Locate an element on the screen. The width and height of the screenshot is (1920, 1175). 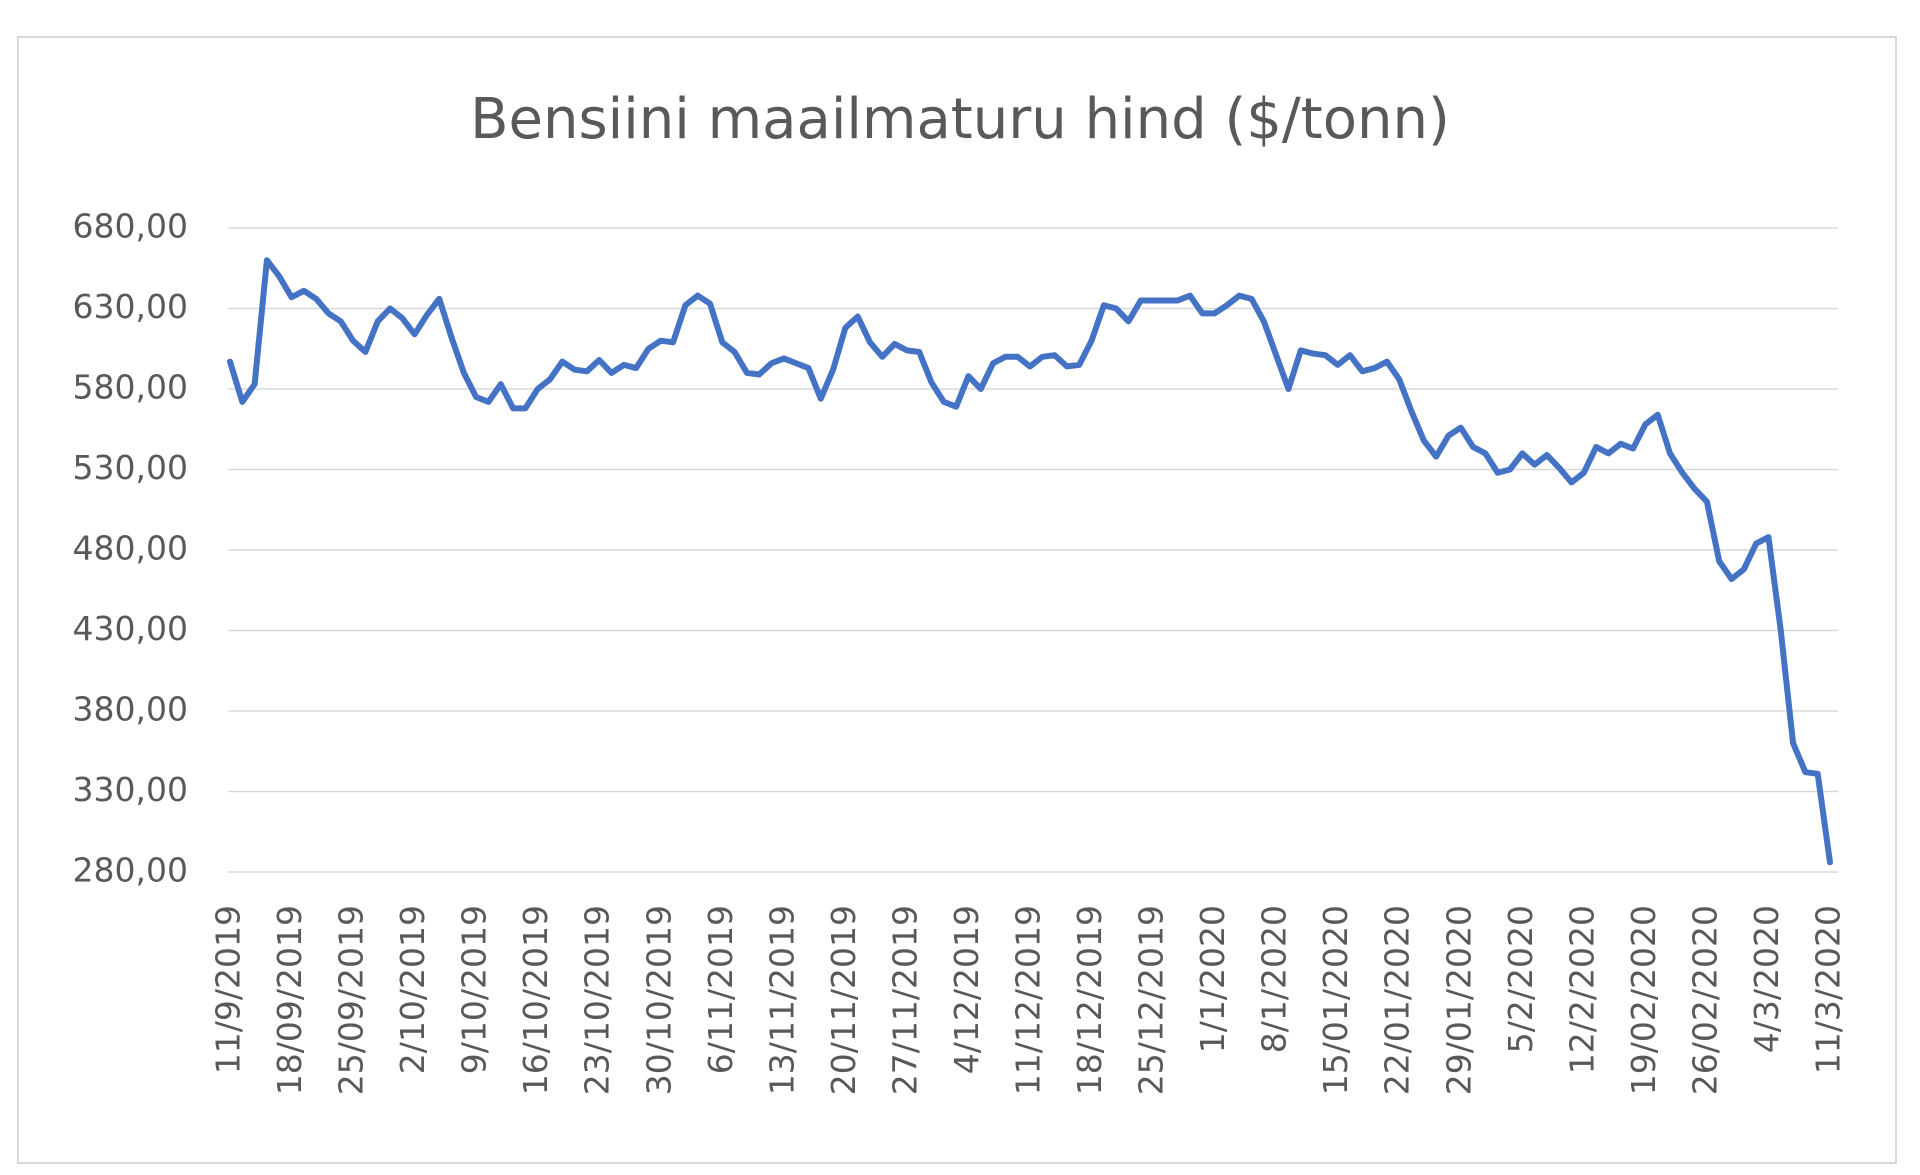
x-tick-label: 25/12/2019 is located at coordinates (1151, 1000).